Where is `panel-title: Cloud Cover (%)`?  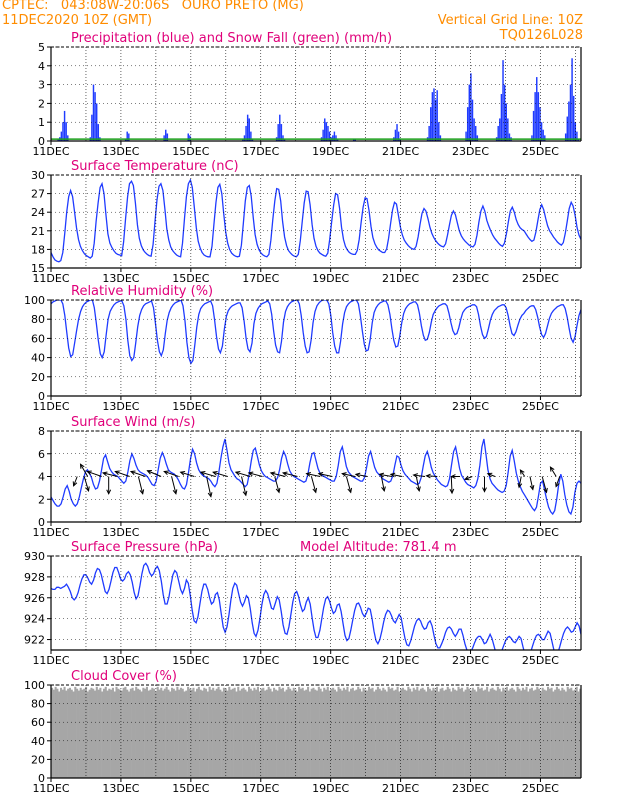 panel-title: Cloud Cover (%) is located at coordinates (124, 676).